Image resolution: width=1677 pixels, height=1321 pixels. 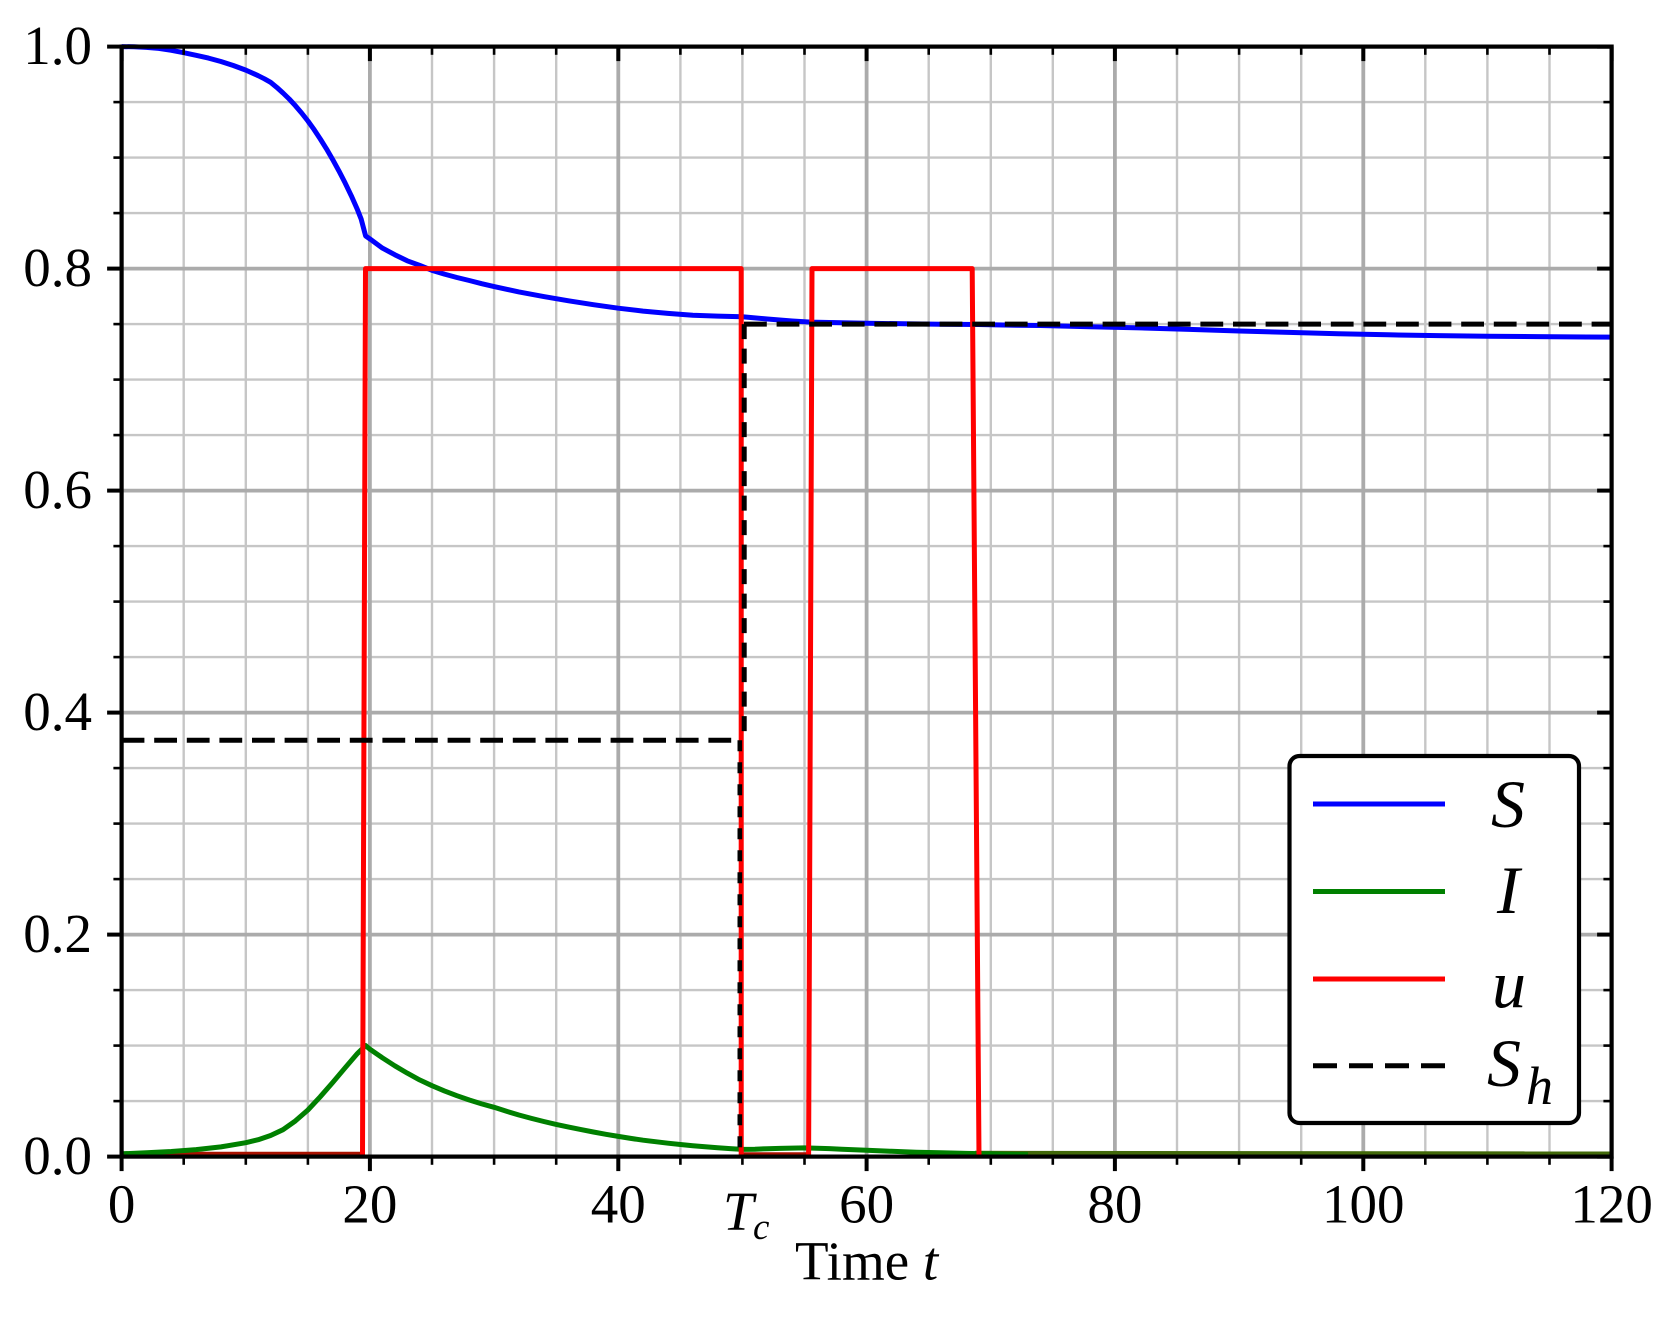 I want to click on svg-text: 0, so click(x=122, y=1204).